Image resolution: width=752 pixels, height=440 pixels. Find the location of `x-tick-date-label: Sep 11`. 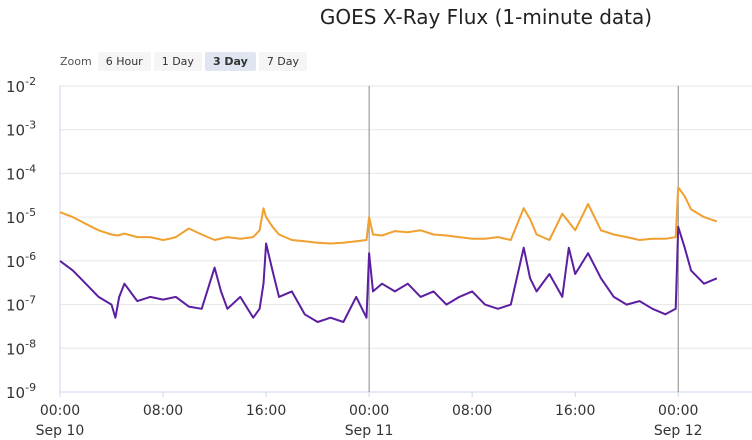

x-tick-date-label: Sep 11 is located at coordinates (369, 431).